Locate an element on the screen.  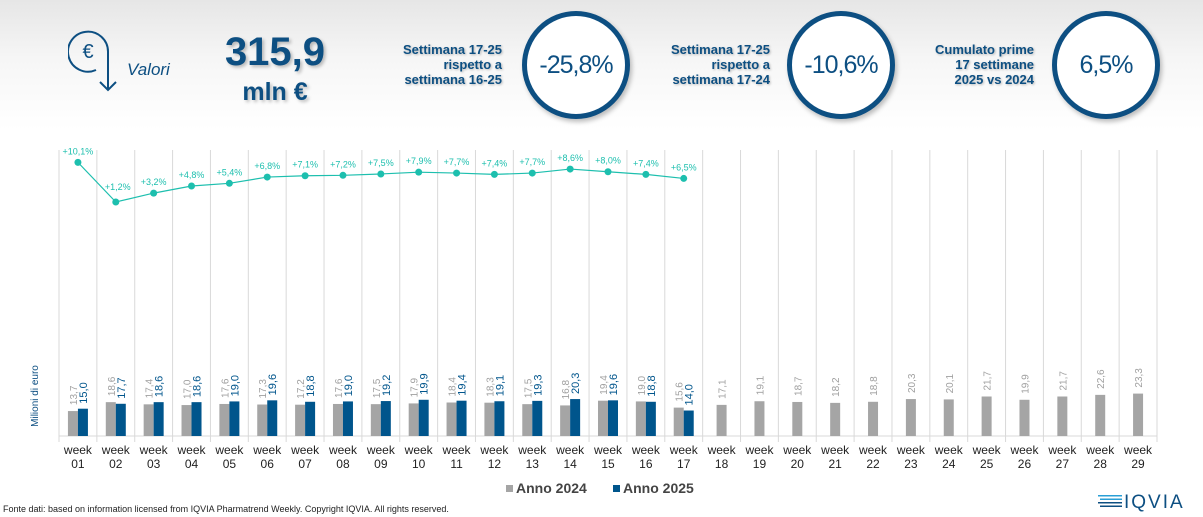
bar-label-2024: 19,1 is located at coordinates (760, 385).